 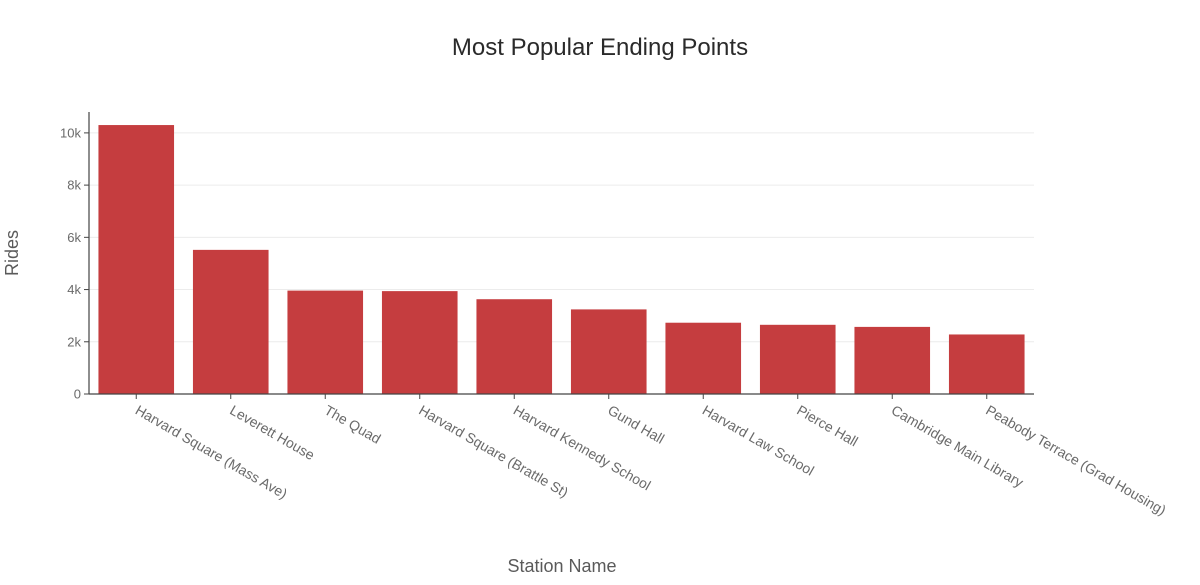 What do you see at coordinates (1076, 460) in the screenshot?
I see `x-tick-label: Peabody Terrace (Grad Housing)` at bounding box center [1076, 460].